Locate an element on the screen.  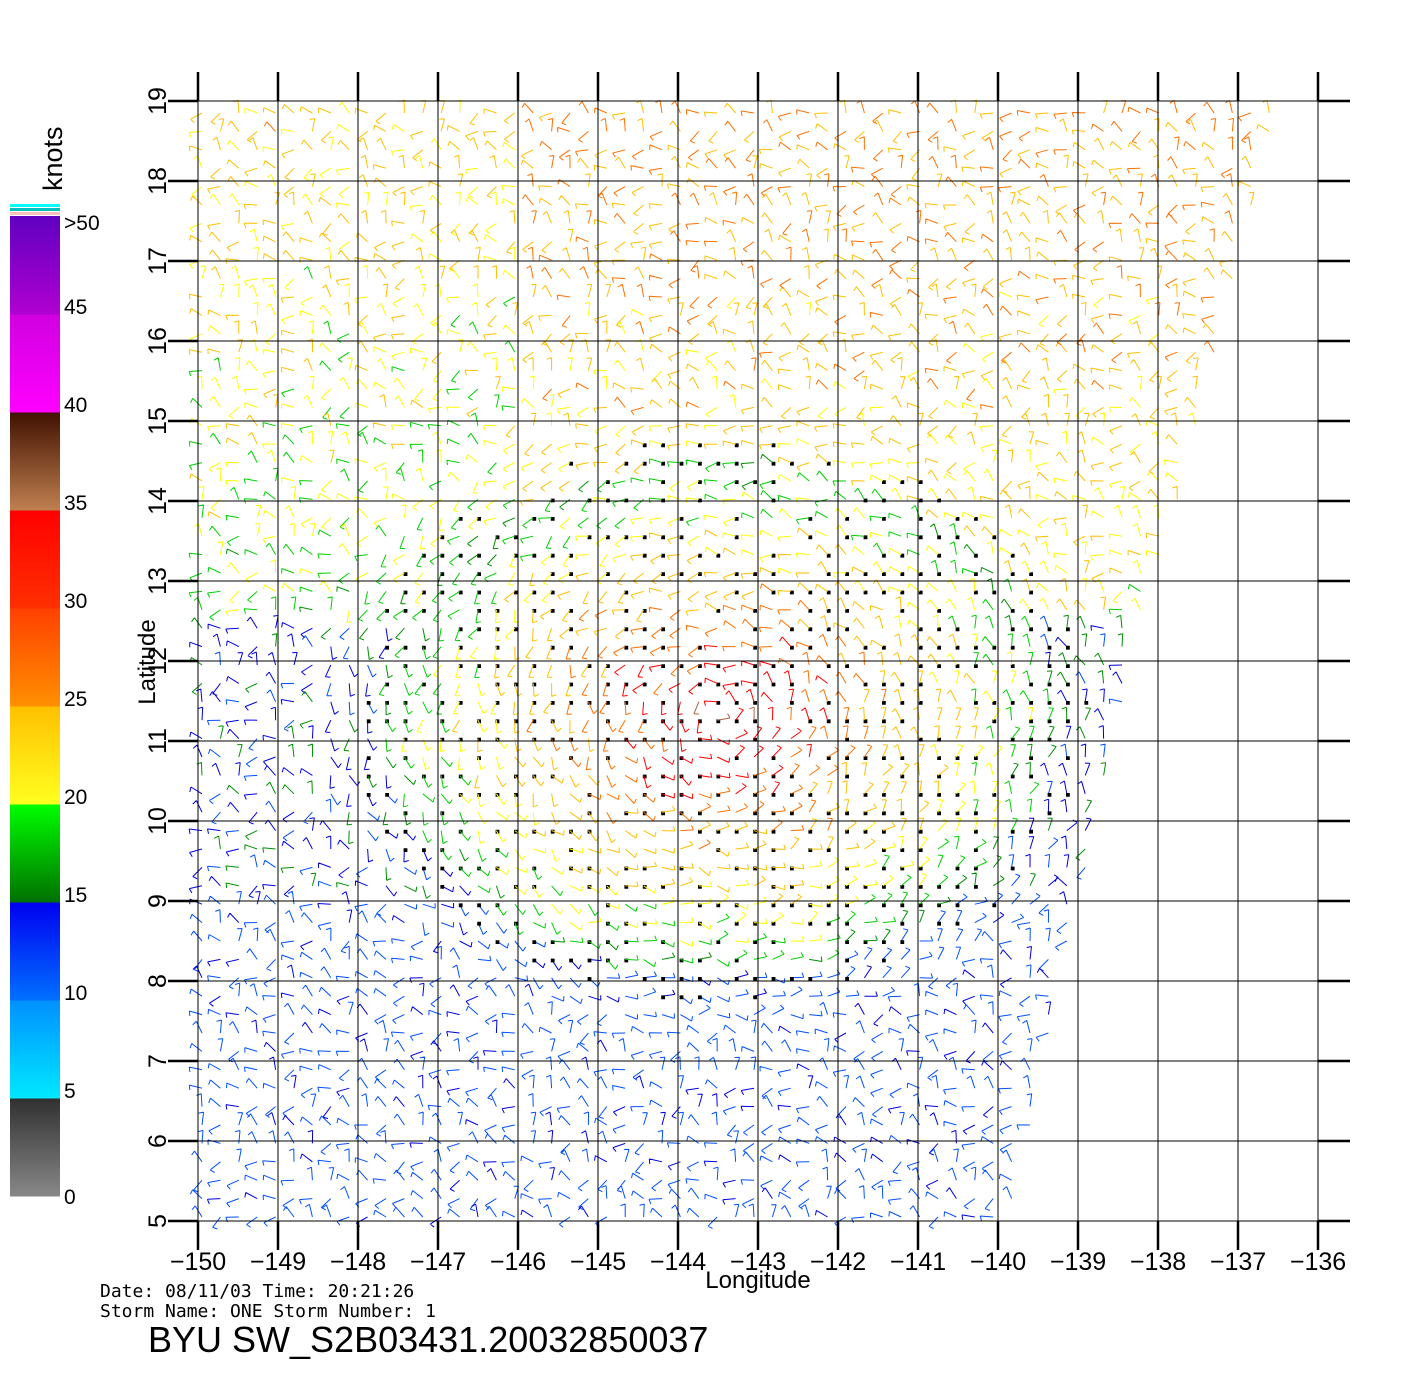
longitude-tick-label: −139 is located at coordinates (1078, 1262).